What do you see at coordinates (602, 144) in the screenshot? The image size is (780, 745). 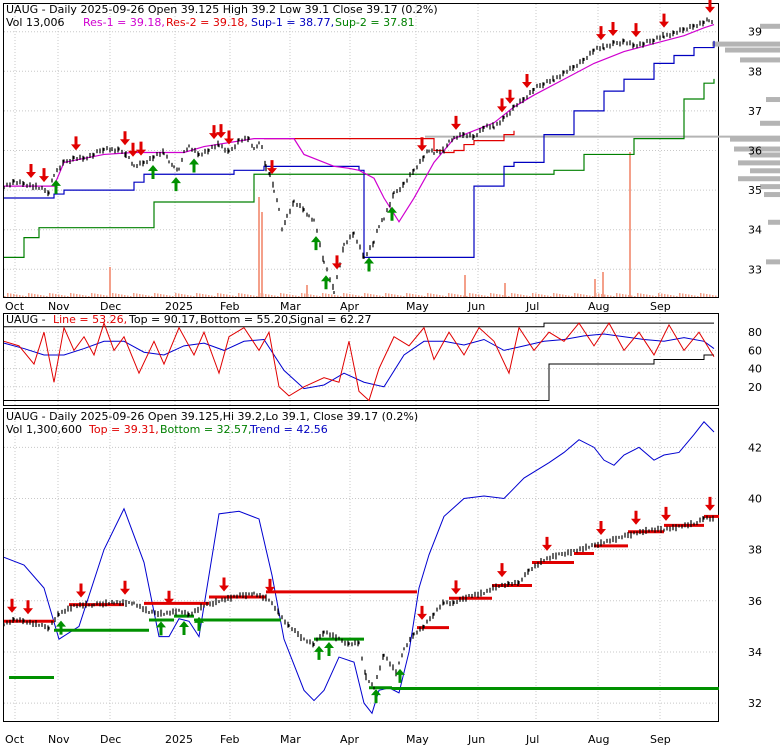 I see `price-profile-layer` at bounding box center [602, 144].